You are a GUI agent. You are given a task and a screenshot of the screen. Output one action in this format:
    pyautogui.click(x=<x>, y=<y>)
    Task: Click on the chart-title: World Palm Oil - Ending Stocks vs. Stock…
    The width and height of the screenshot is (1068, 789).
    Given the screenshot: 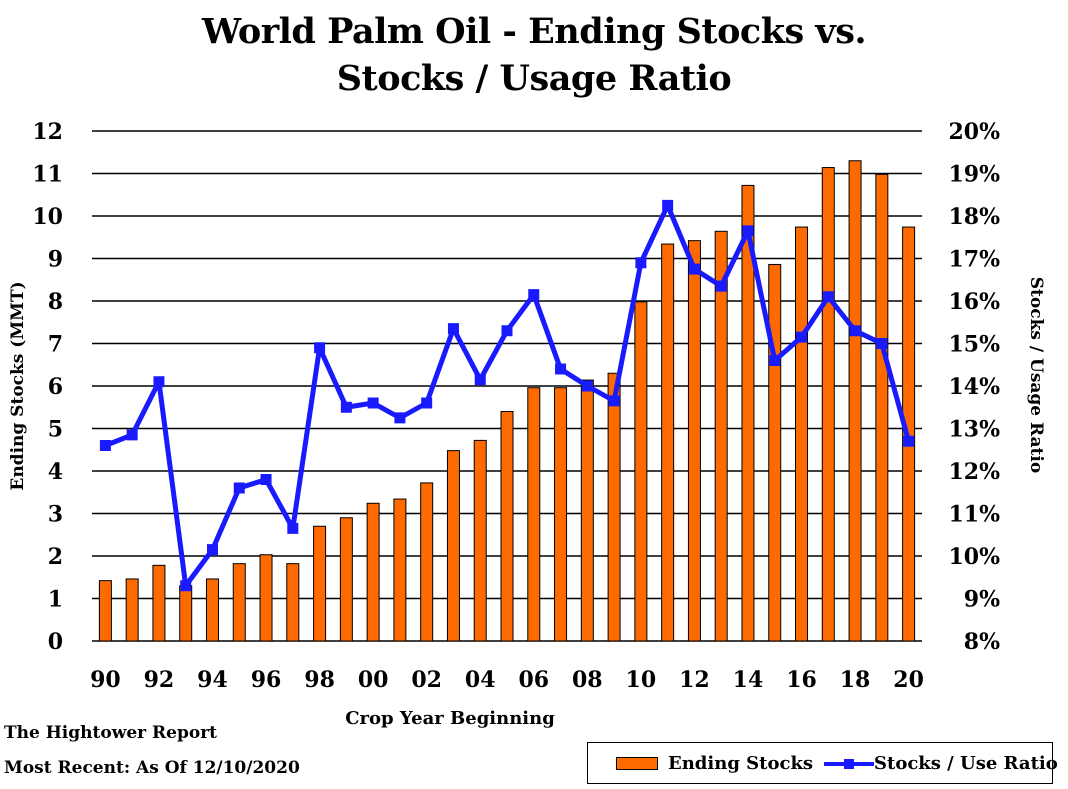 What is the action you would take?
    pyautogui.click(x=534, y=55)
    